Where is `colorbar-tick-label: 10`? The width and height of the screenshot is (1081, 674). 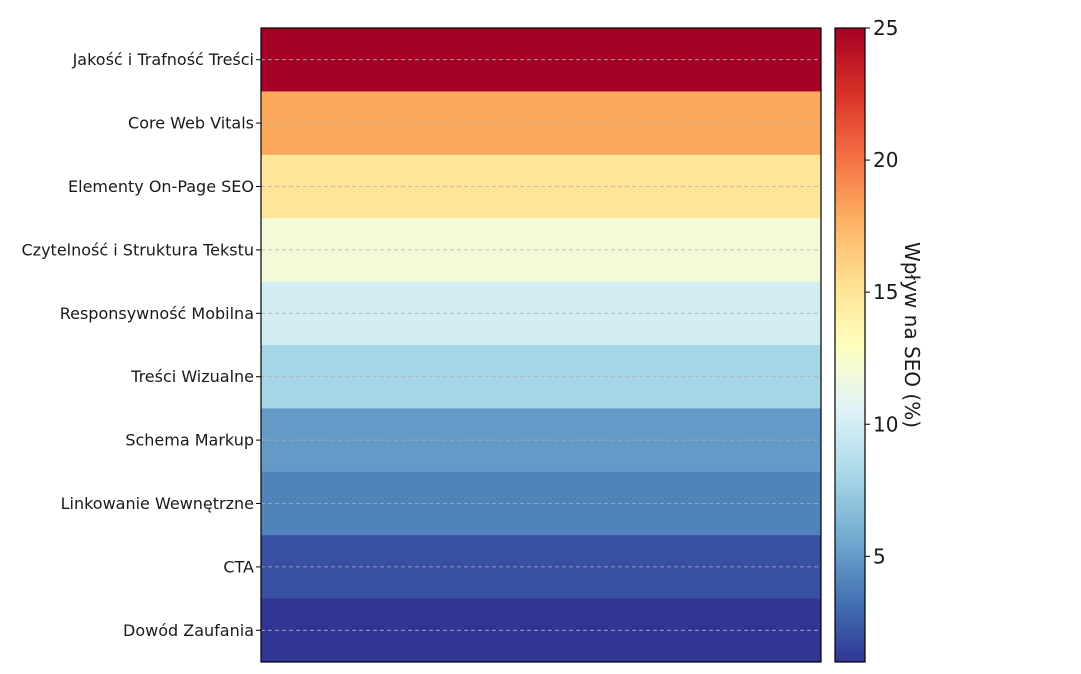
colorbar-tick-label: 10 is located at coordinates (885, 424).